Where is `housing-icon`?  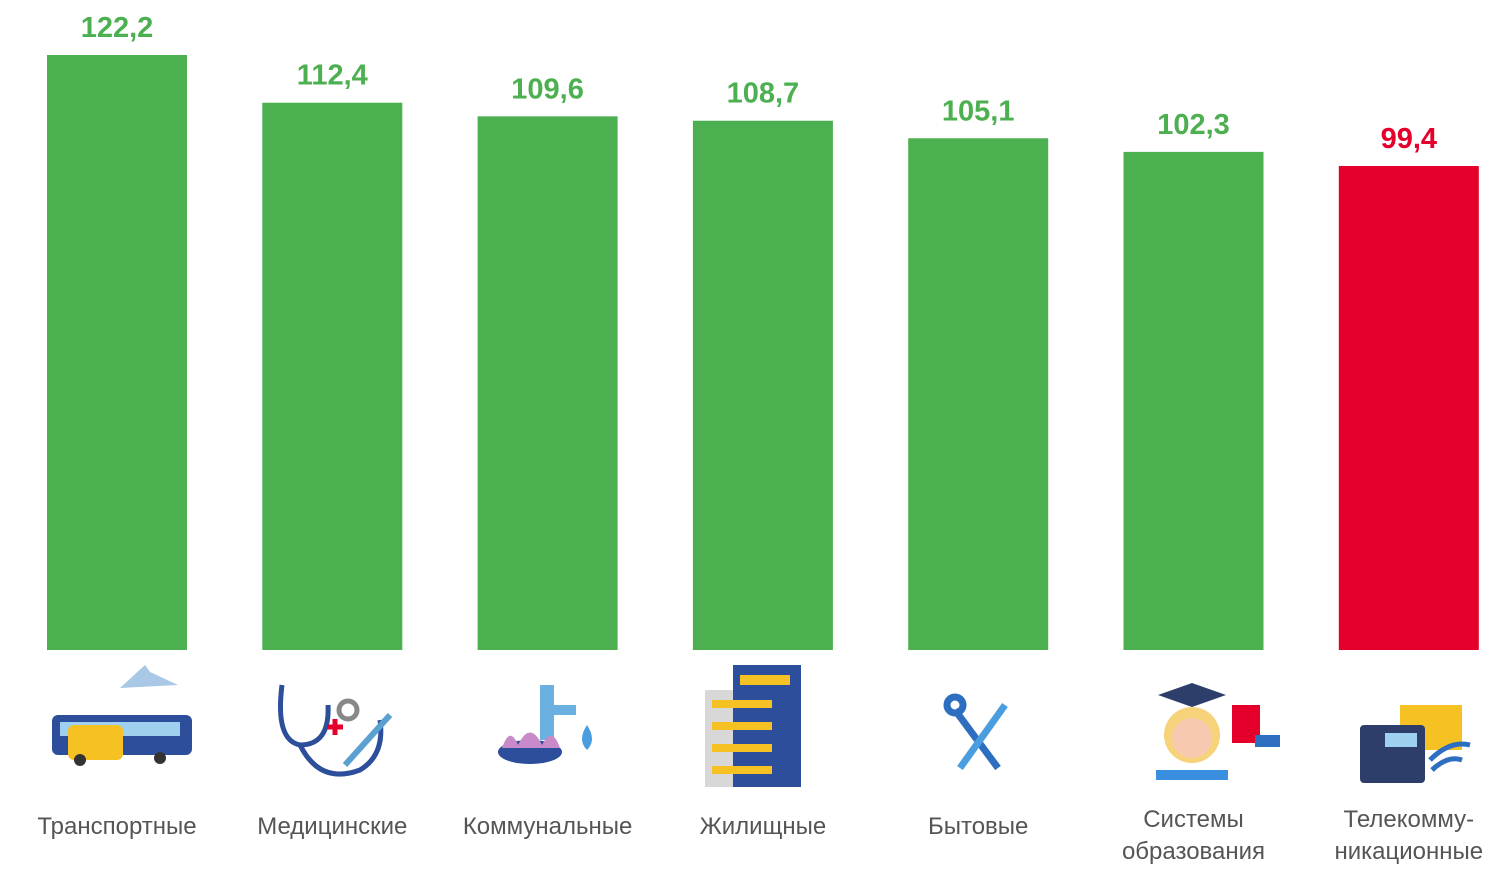 housing-icon is located at coordinates (753, 726).